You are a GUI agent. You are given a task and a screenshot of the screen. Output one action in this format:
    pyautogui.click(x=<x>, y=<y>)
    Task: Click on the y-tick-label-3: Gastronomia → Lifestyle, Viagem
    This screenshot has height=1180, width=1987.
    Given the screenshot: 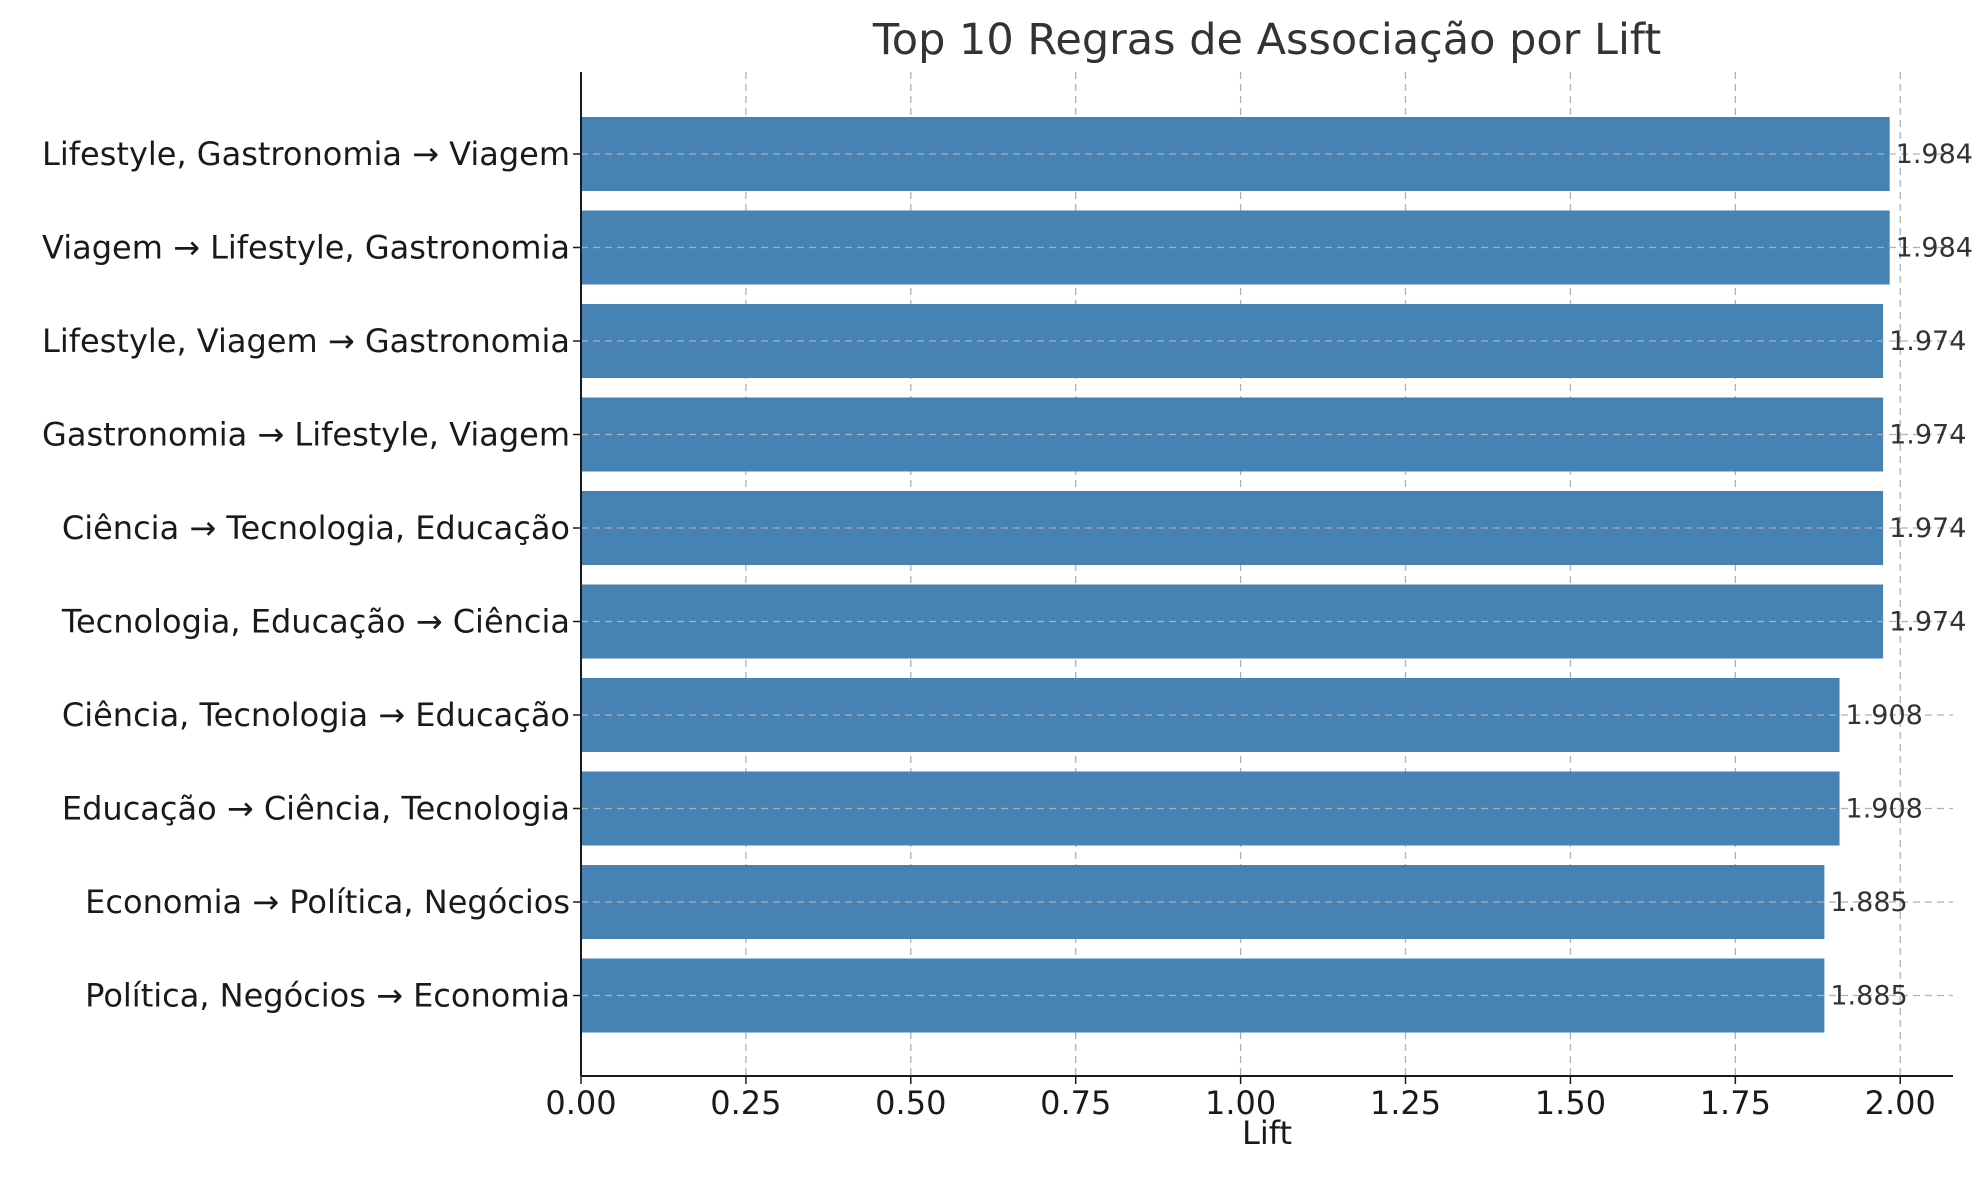 What is the action you would take?
    pyautogui.click(x=306, y=435)
    